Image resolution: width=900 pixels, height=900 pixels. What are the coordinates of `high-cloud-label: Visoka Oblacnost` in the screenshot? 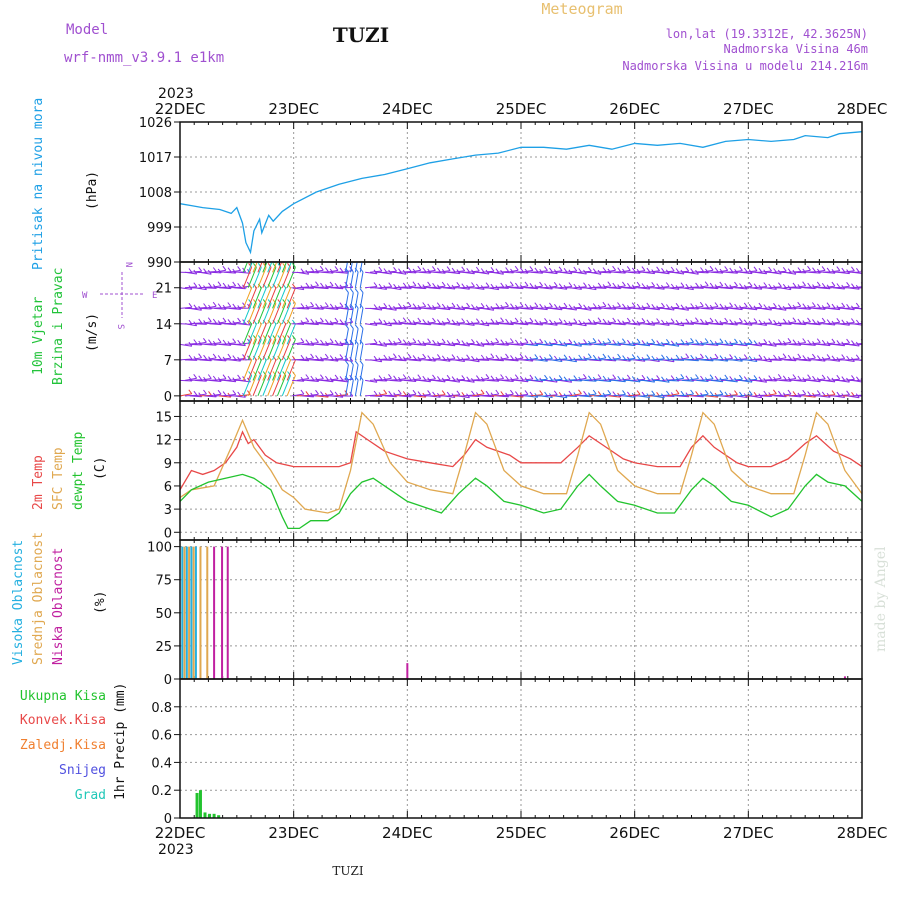 It's located at (18, 602).